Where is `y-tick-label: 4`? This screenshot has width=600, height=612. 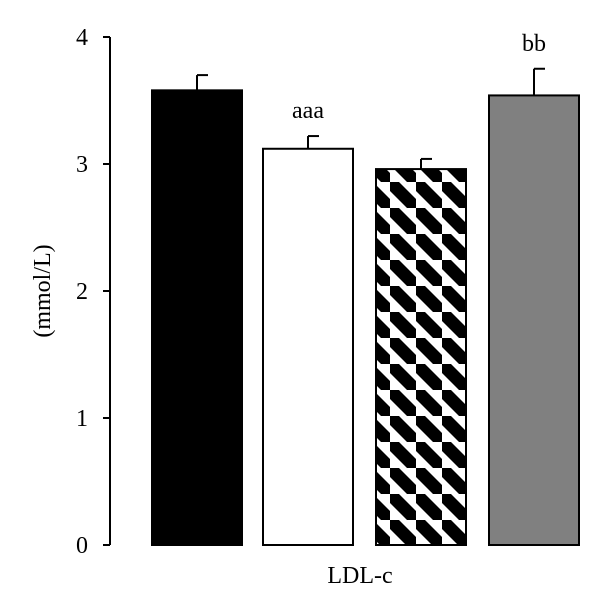
y-tick-label: 4 is located at coordinates (82, 38).